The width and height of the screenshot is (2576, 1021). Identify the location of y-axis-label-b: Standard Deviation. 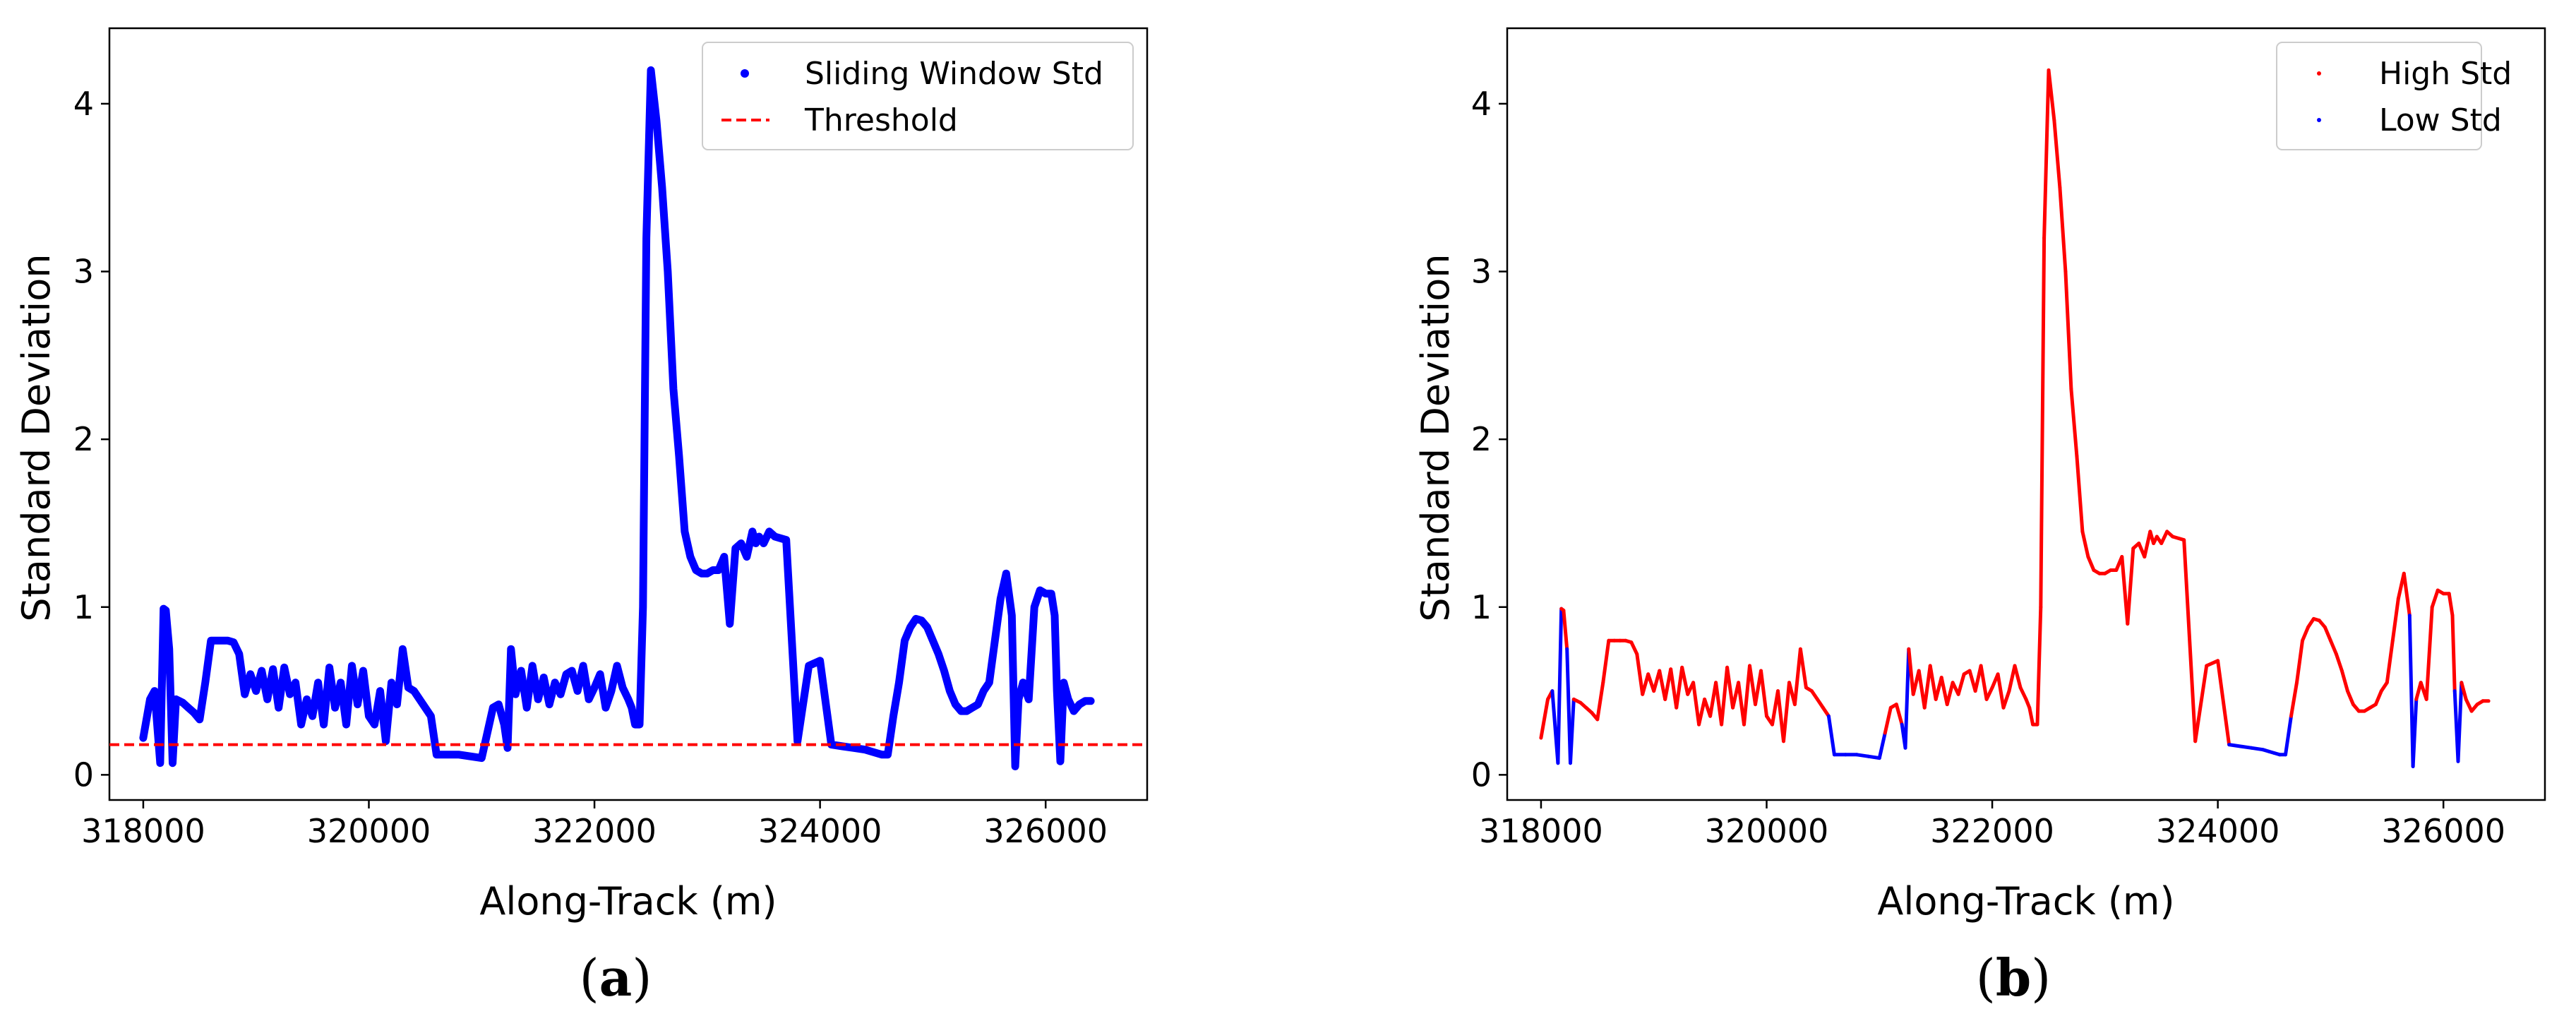
(1435, 437).